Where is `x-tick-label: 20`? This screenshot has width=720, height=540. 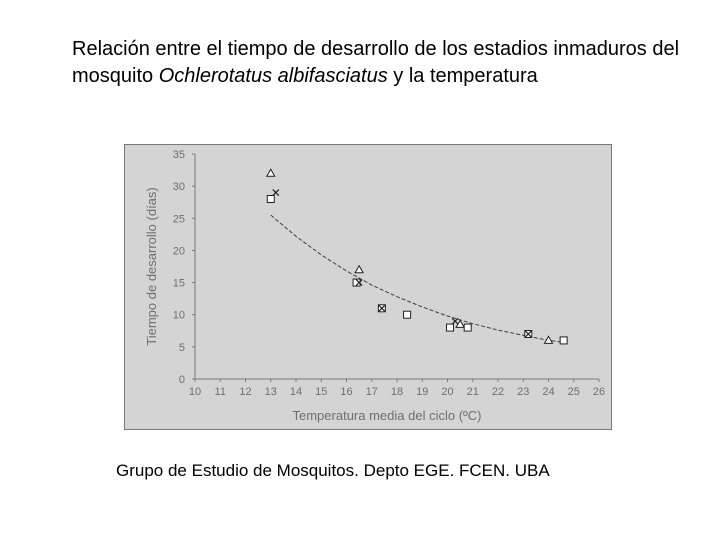
x-tick-label: 20 is located at coordinates (447, 392).